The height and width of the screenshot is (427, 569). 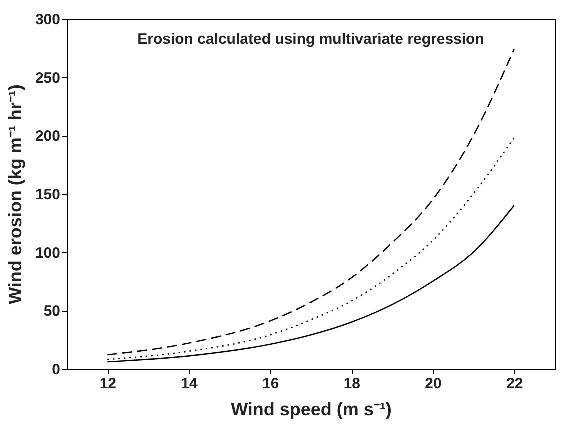 I want to click on annotation: Erosion calculated using multivariate regression, so click(x=311, y=39).